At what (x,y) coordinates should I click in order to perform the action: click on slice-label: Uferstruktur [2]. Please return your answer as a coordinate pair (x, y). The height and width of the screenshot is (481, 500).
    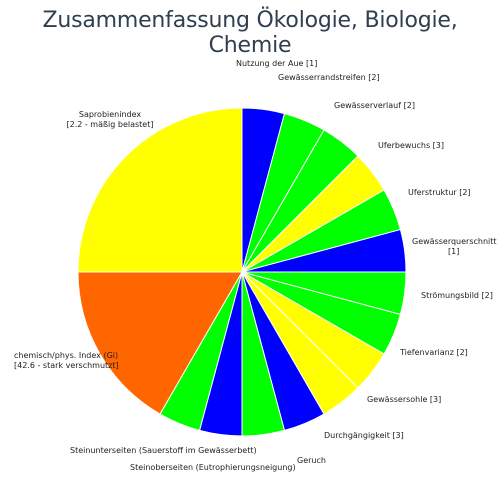
    Looking at the image, I should click on (439, 192).